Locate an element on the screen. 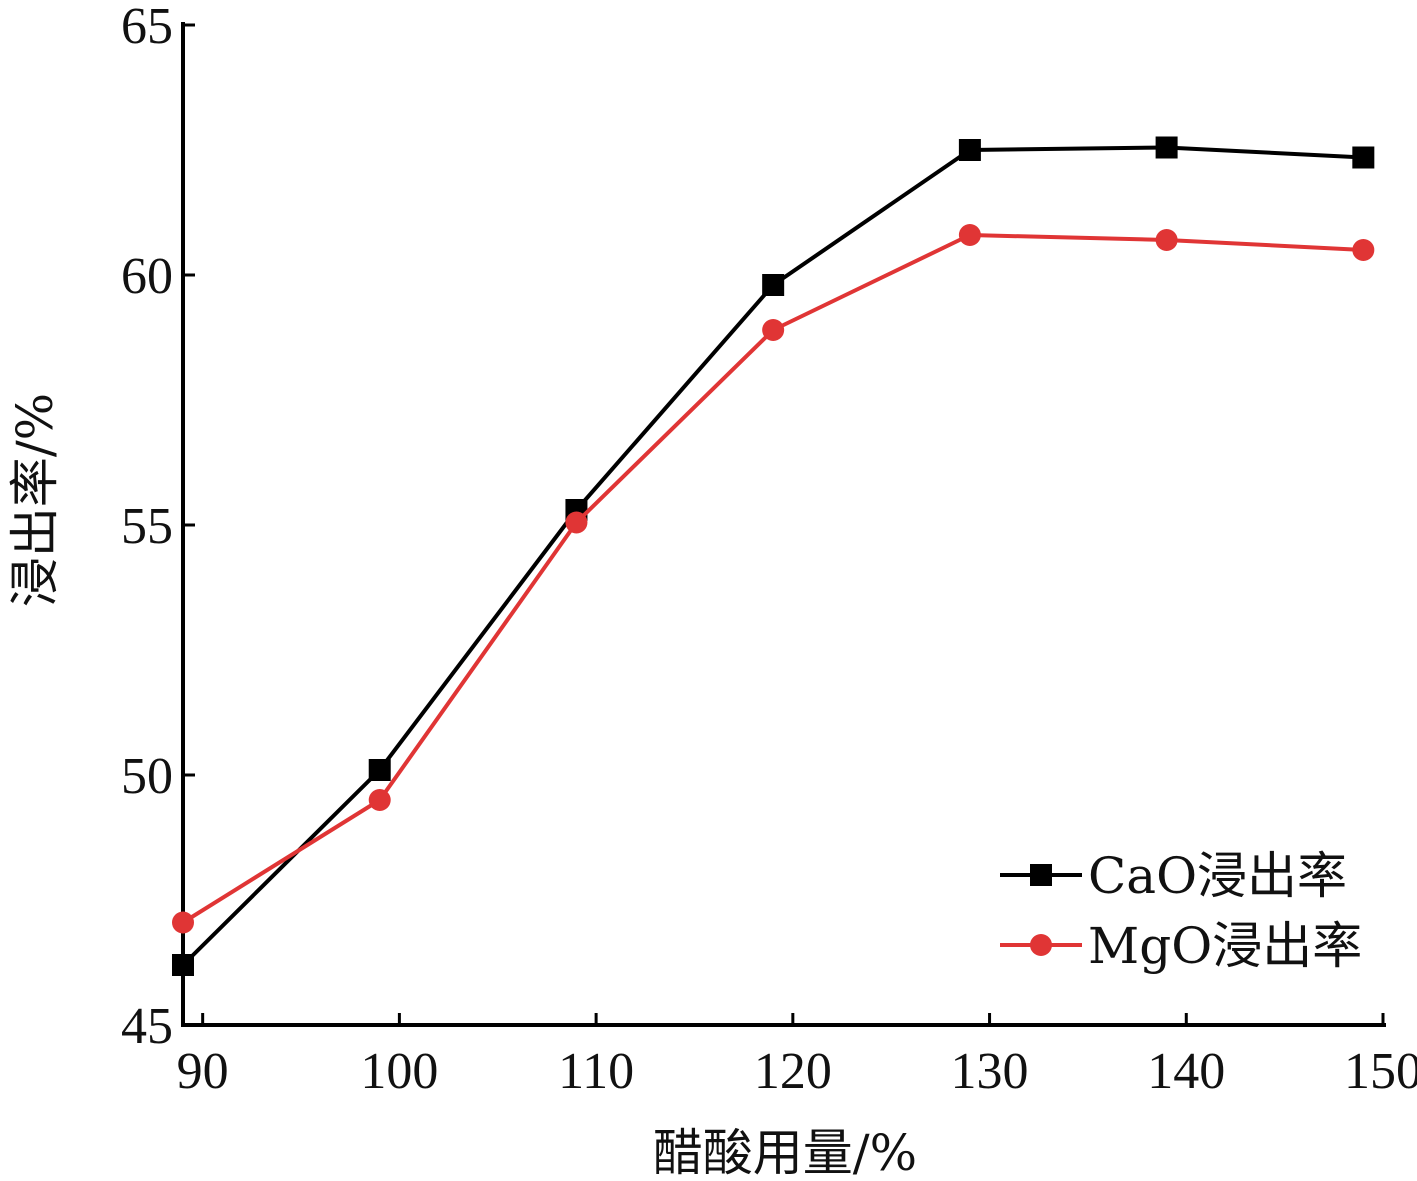  x-tick-label: 90 is located at coordinates (203, 1071).